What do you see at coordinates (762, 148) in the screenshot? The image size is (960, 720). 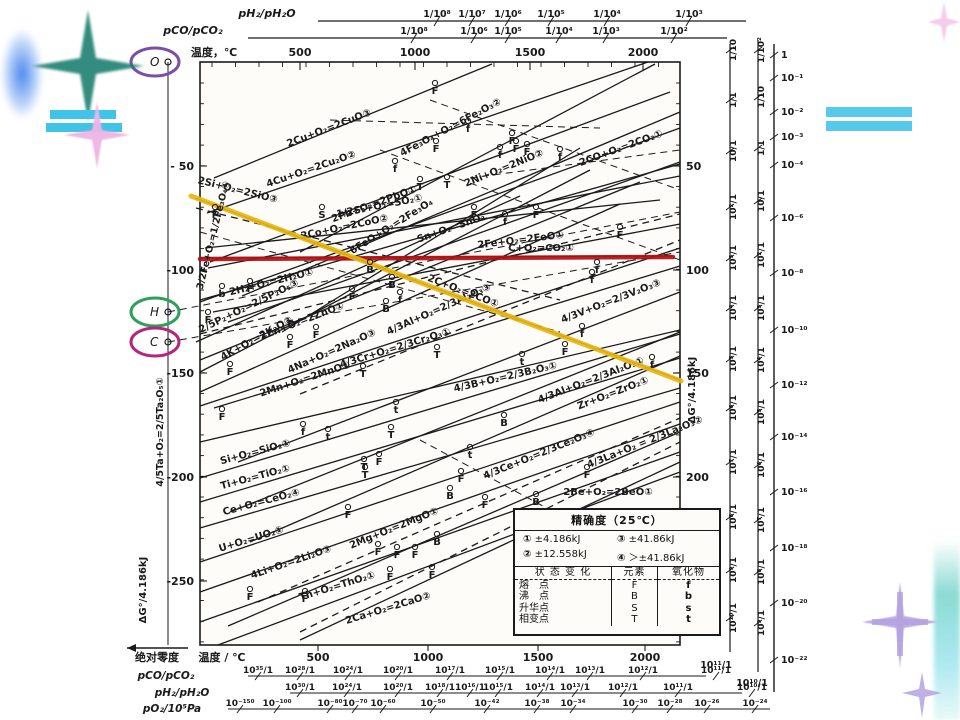 I see `right-scale-tick-label: 1/1` at bounding box center [762, 148].